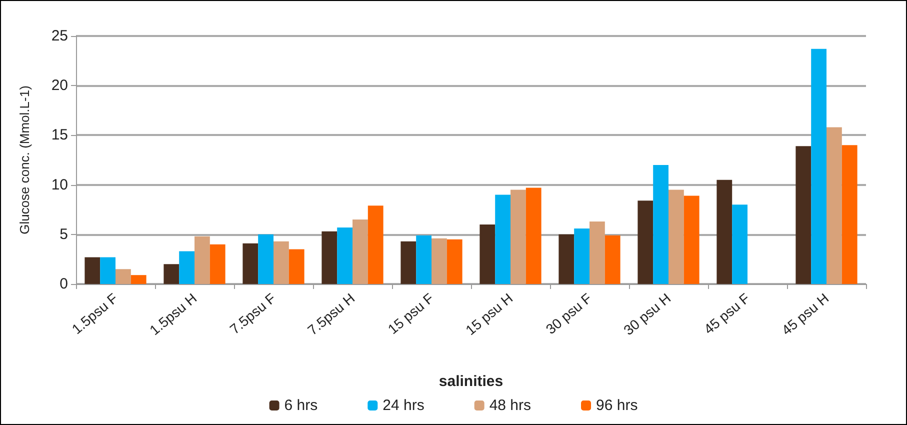 The width and height of the screenshot is (907, 425). I want to click on legend-label: 24 hrs, so click(403, 405).